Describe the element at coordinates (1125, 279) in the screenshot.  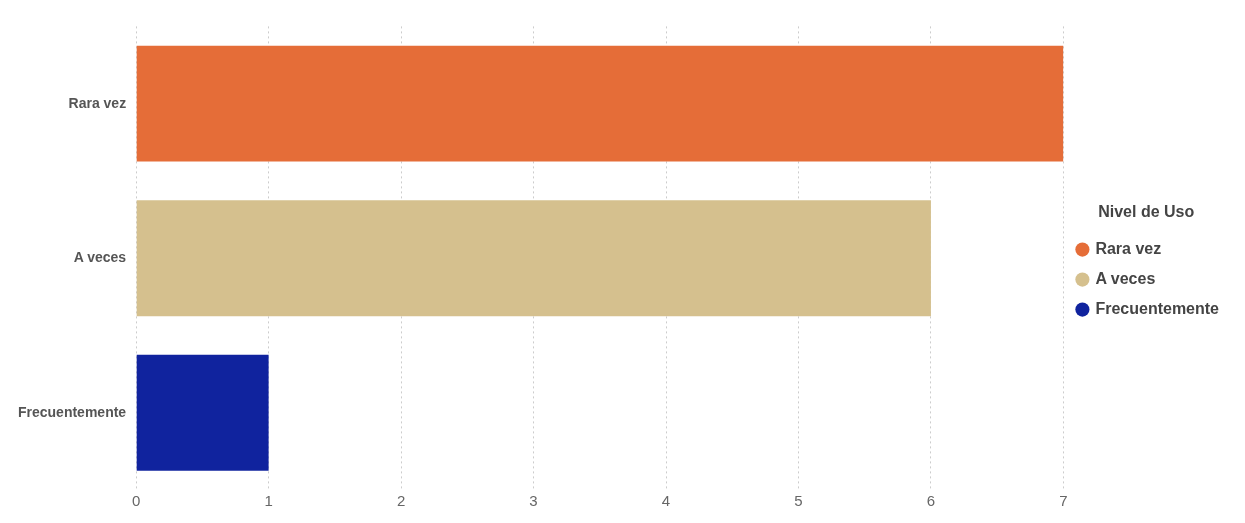
I see `legend-label: A veces` at that location.